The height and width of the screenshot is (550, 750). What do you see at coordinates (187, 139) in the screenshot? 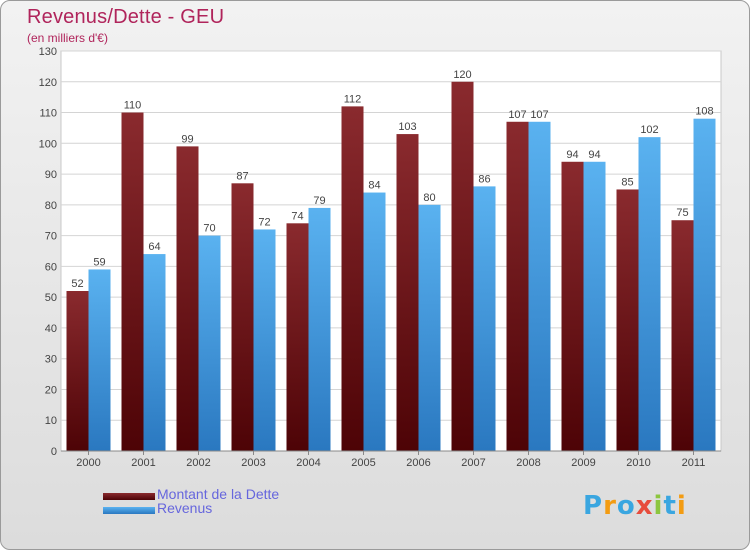
I see `data-label: 99` at bounding box center [187, 139].